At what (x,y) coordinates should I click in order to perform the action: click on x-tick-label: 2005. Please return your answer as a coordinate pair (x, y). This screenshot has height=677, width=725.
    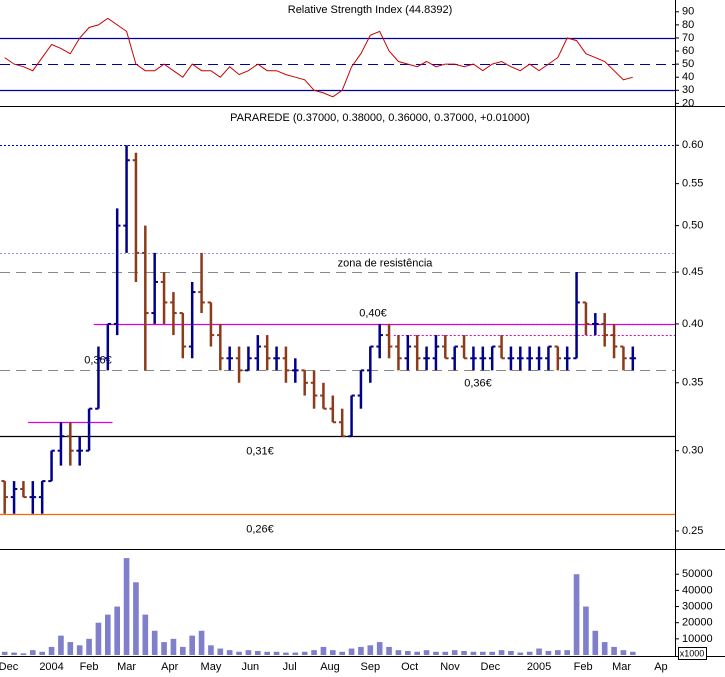
    Looking at the image, I should click on (539, 667).